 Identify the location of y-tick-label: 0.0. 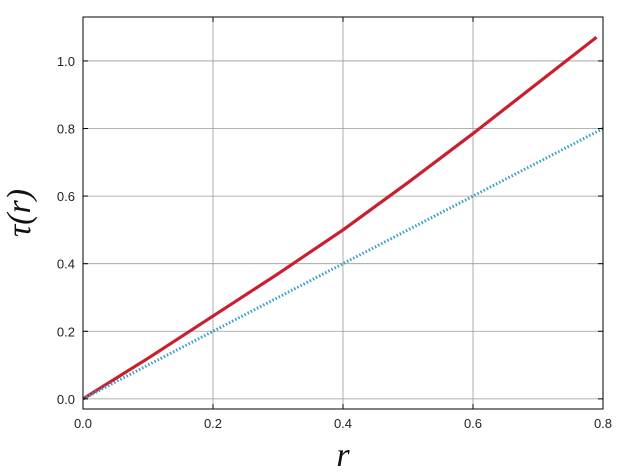
(66, 399).